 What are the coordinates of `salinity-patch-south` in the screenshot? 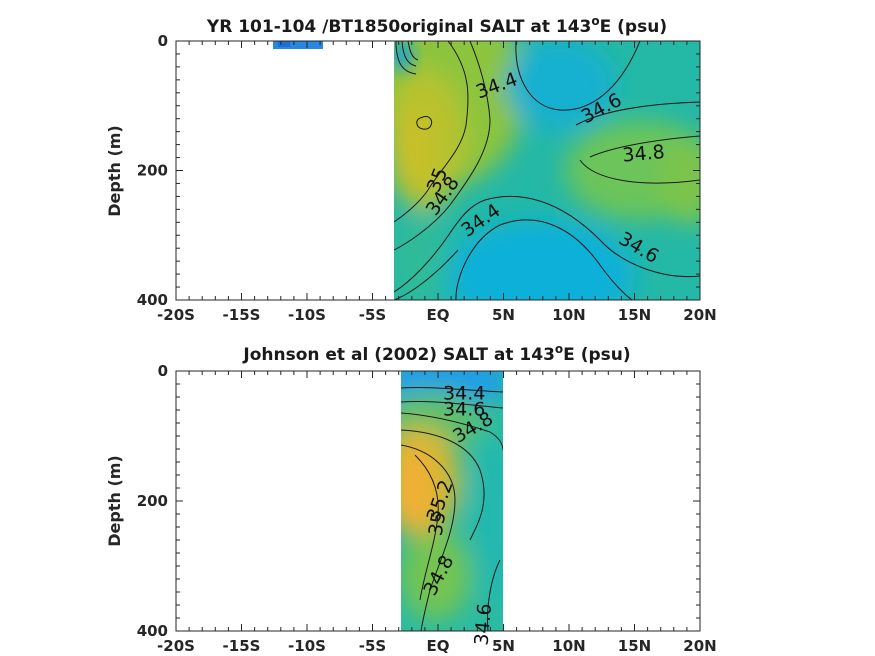 It's located at (298, 45).